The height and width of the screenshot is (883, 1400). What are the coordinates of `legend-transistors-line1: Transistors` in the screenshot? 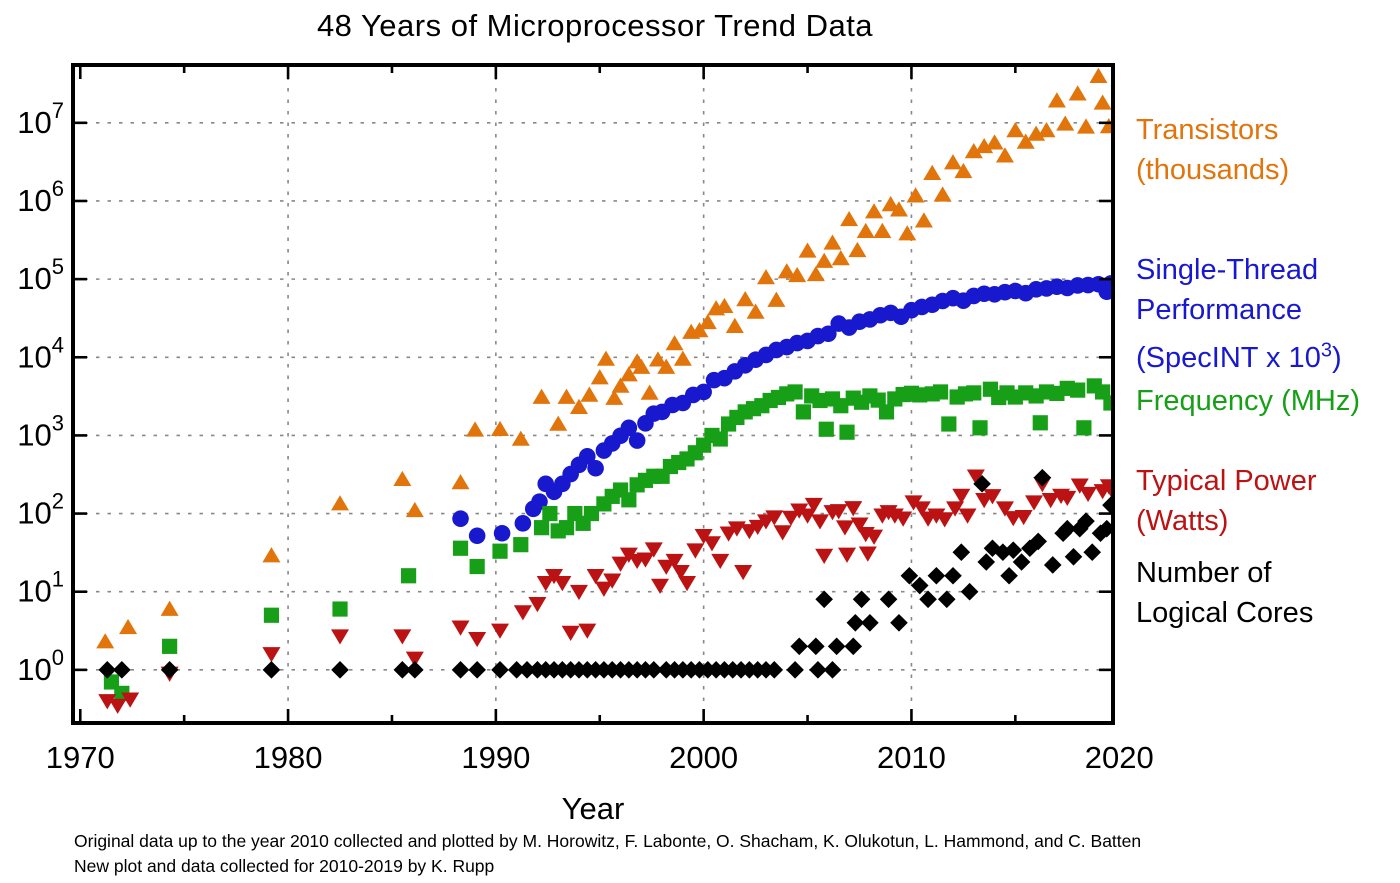 It's located at (1207, 130).